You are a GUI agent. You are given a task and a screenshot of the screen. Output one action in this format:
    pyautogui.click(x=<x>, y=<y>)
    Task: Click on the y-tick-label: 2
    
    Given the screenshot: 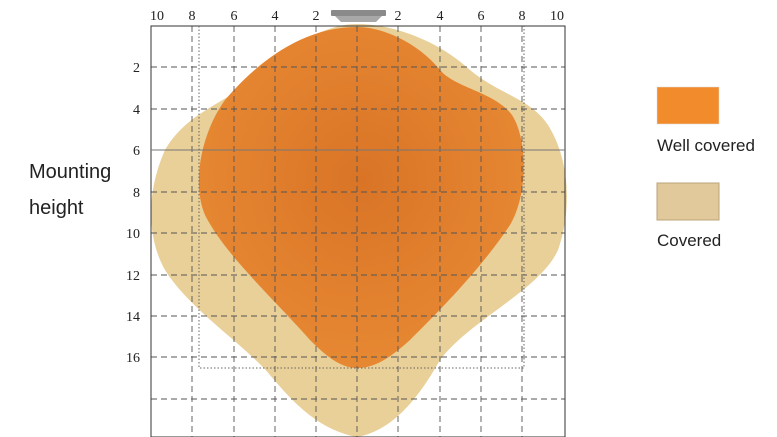 What is the action you would take?
    pyautogui.click(x=136, y=68)
    